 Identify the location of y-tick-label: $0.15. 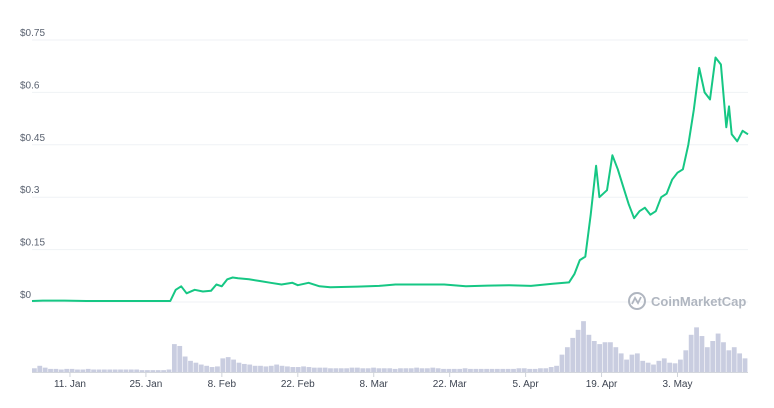
(32, 243).